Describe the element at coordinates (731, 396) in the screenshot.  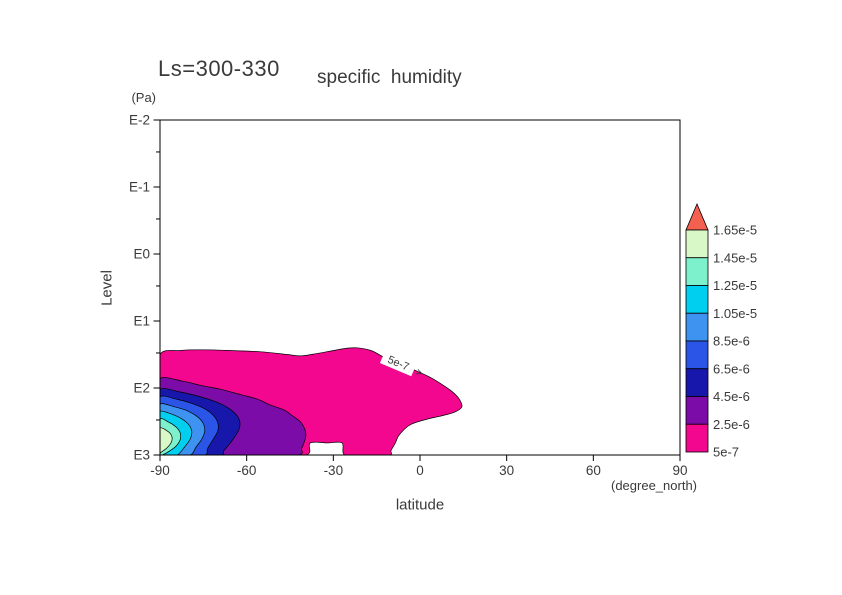
I see `colorbar-label: 4.5e-6` at that location.